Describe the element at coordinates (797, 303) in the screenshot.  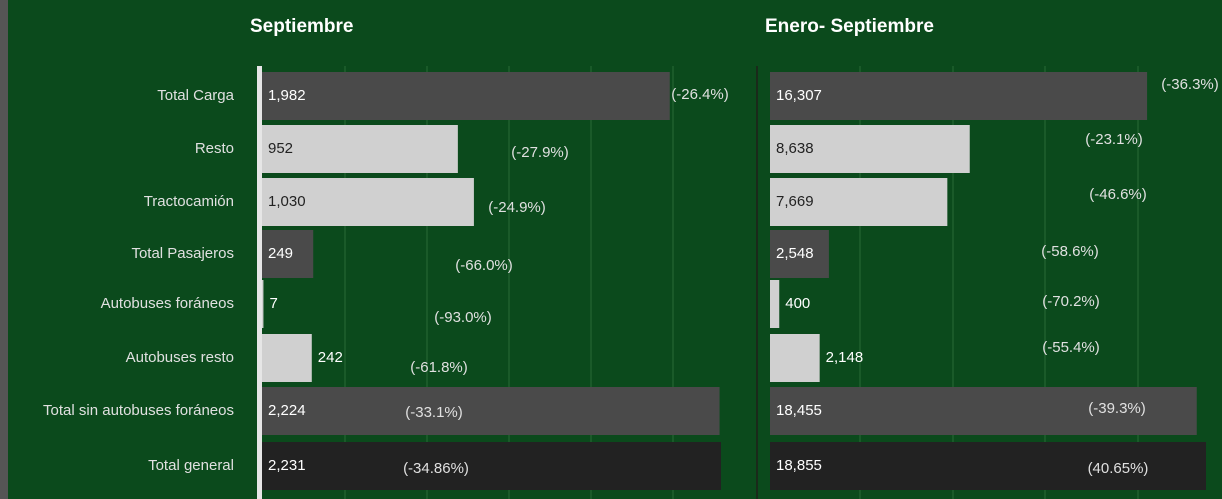
I see `value-label: 400` at that location.